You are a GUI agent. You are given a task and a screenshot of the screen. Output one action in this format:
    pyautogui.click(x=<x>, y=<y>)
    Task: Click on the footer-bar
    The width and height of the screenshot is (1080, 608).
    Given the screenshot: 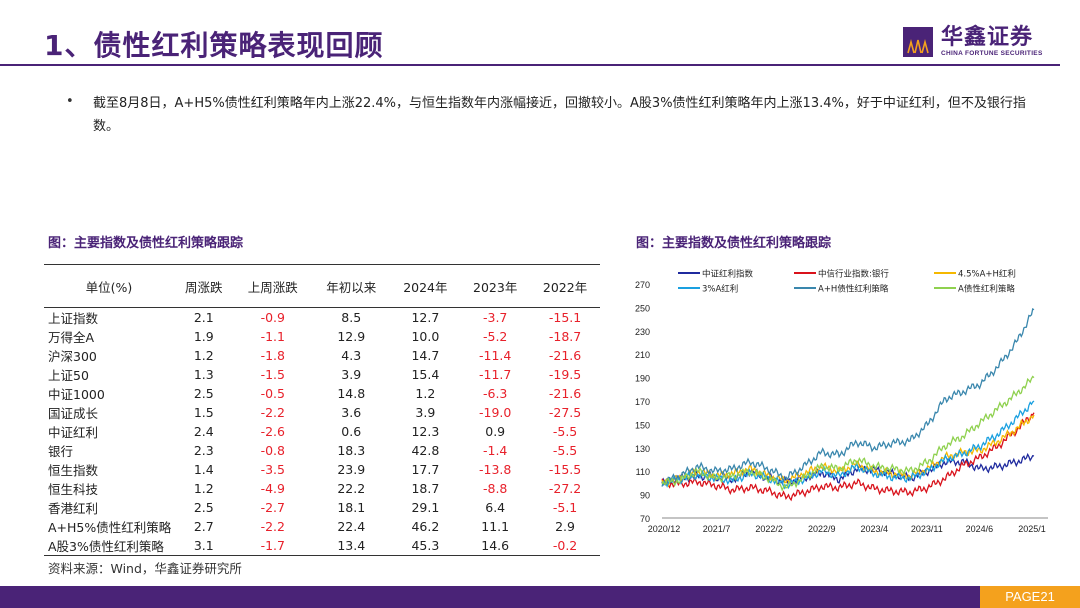 What is the action you would take?
    pyautogui.click(x=540, y=597)
    